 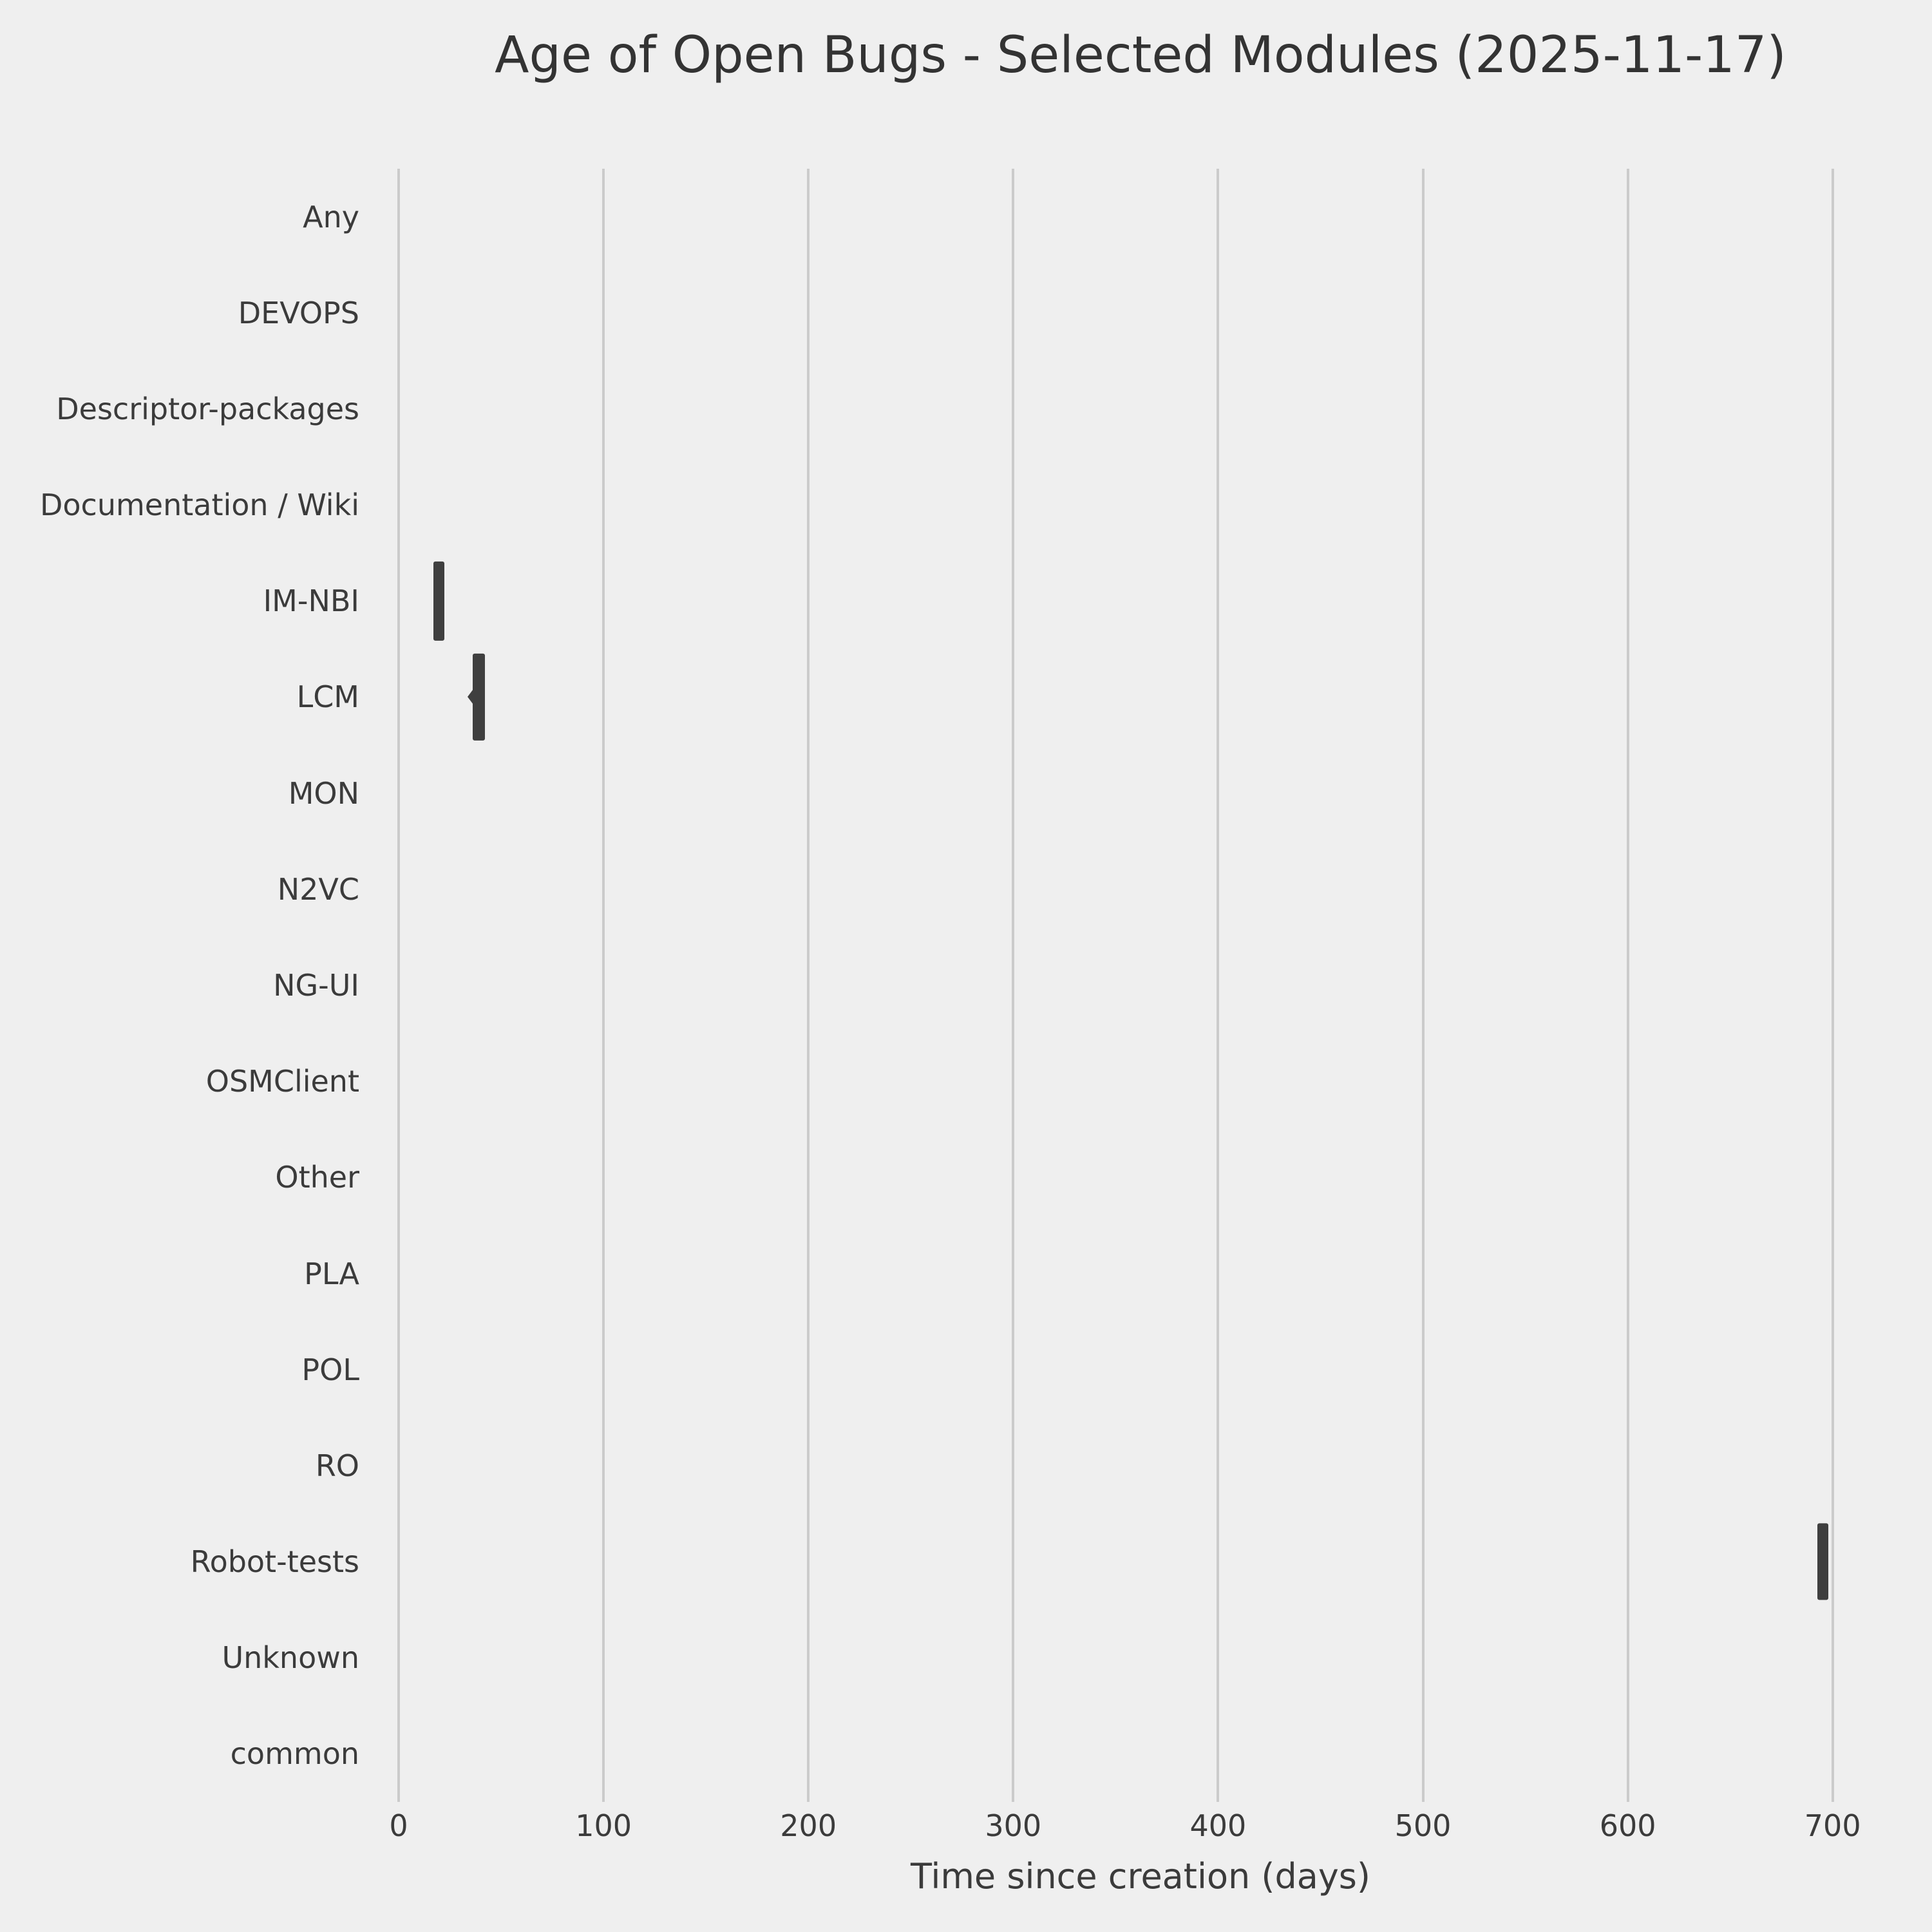 What do you see at coordinates (1823, 1562) in the screenshot?
I see `violin-Robot-tests` at bounding box center [1823, 1562].